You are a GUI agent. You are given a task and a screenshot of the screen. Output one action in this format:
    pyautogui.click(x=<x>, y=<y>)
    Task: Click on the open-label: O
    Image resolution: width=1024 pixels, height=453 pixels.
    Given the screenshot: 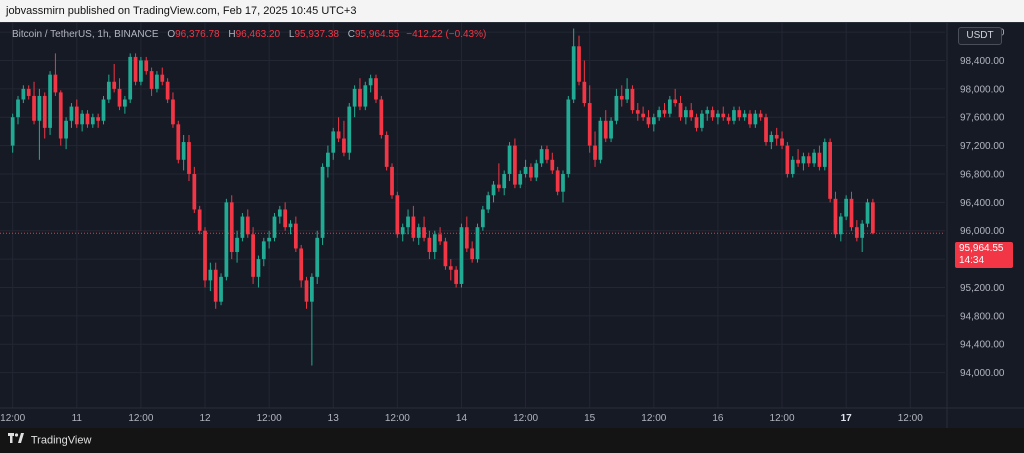 What is the action you would take?
    pyautogui.click(x=171, y=34)
    